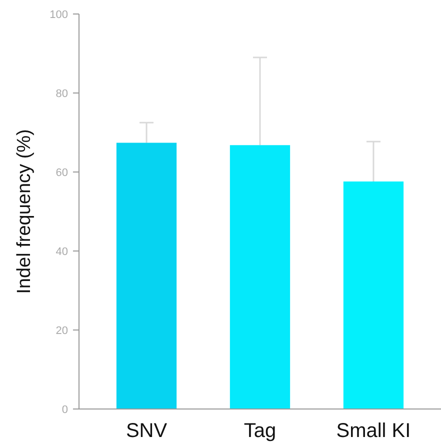 Image resolution: width=441 pixels, height=445 pixels. I want to click on x-tick-label: SNV, so click(147, 431).